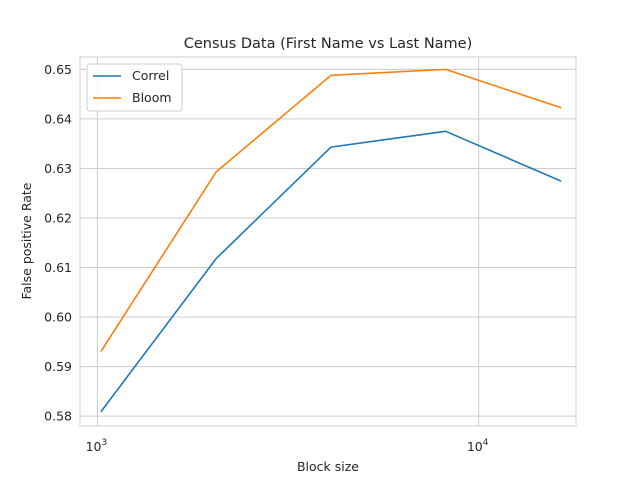  I want to click on y-tick-label: 0.62, so click(58, 217).